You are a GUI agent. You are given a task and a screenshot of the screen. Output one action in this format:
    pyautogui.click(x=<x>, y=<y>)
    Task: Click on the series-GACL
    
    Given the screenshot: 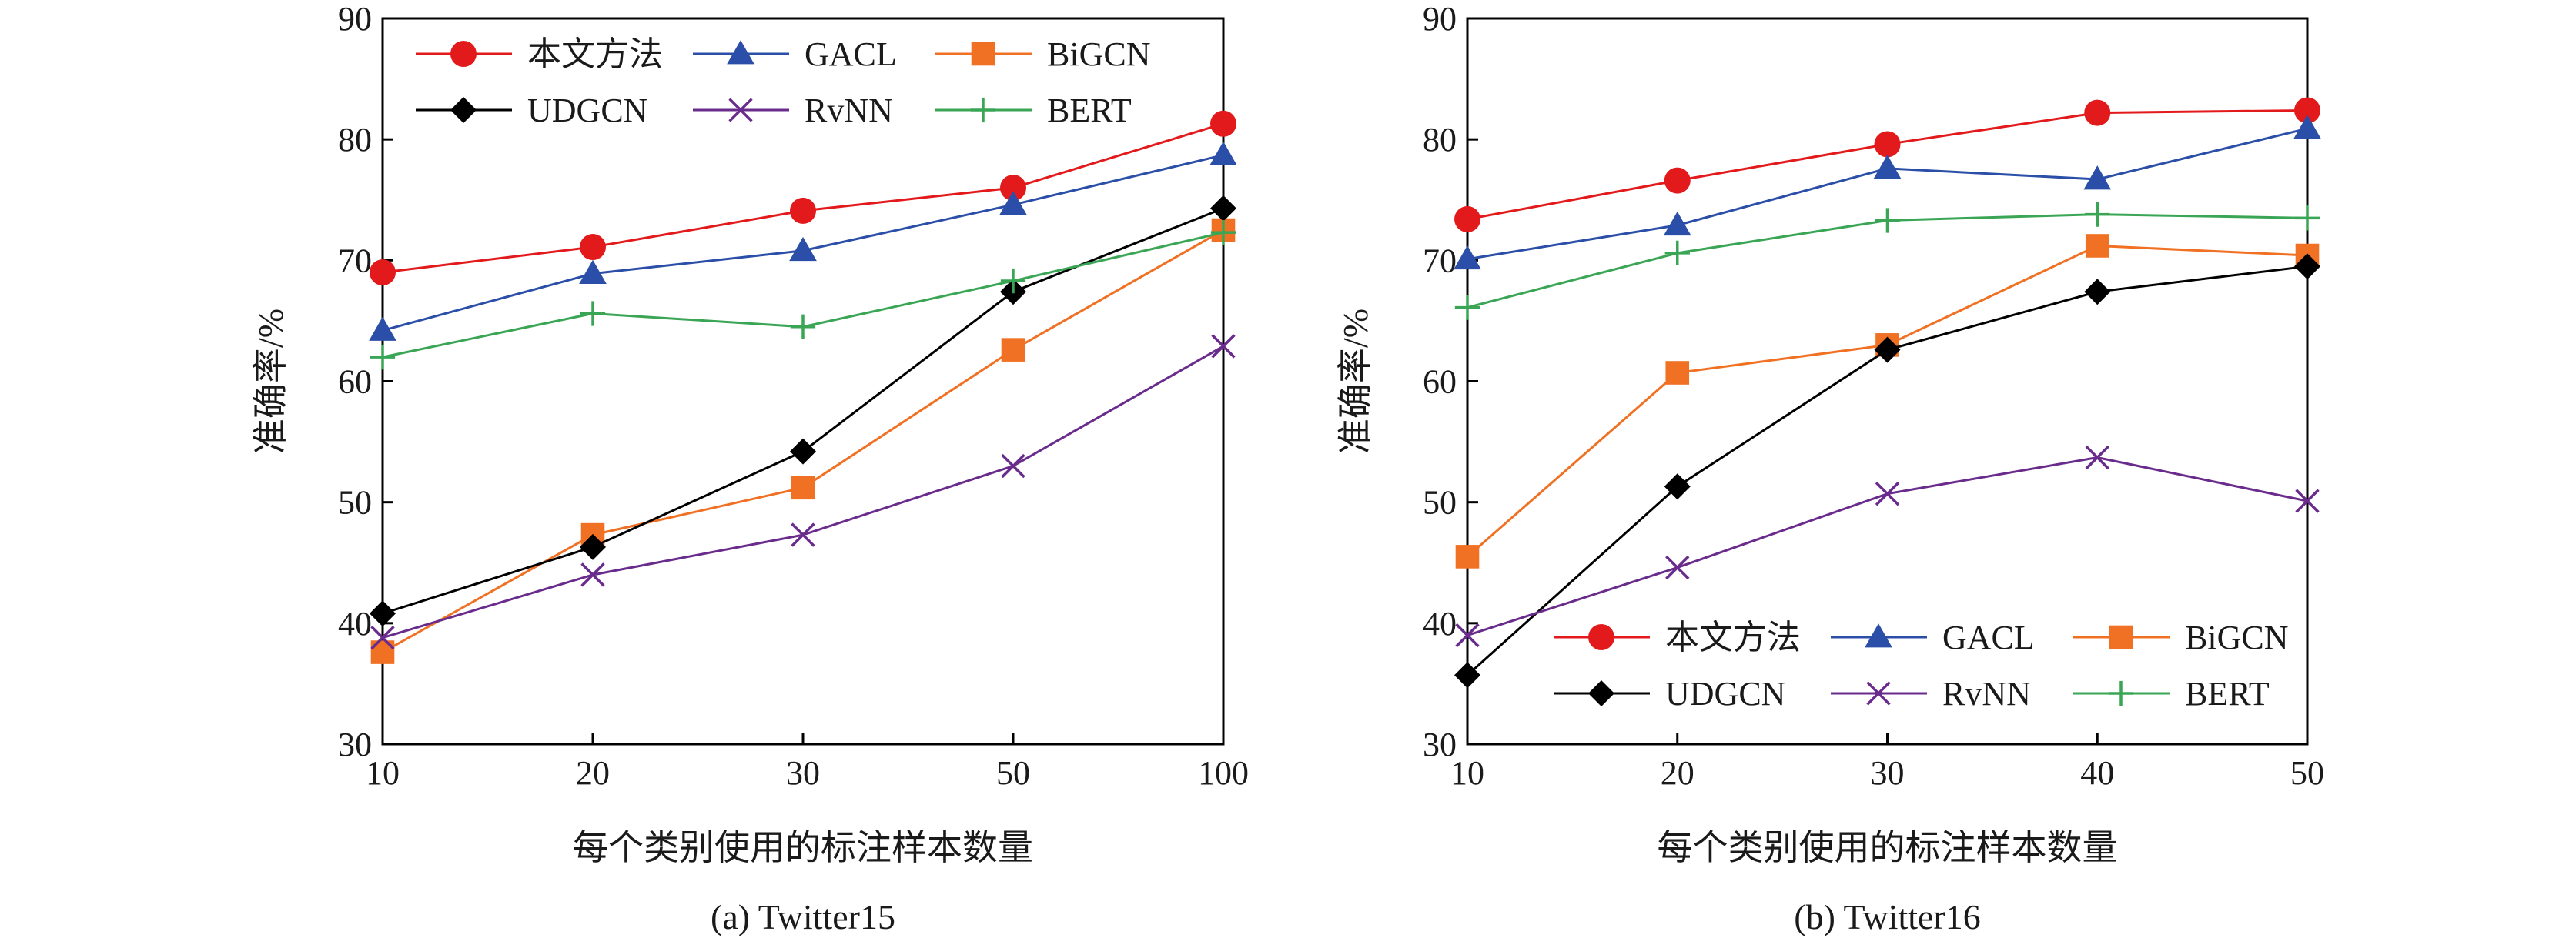 What is the action you would take?
    pyautogui.click(x=1887, y=193)
    